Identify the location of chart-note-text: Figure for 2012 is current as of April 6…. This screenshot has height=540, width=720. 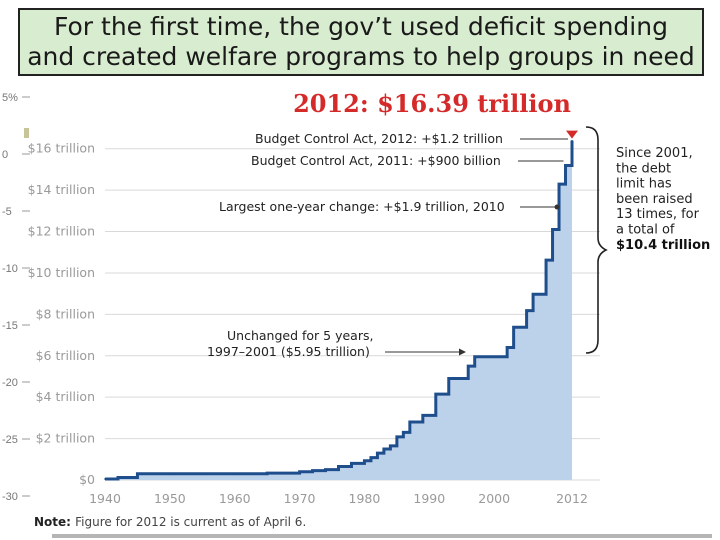
(190, 522).